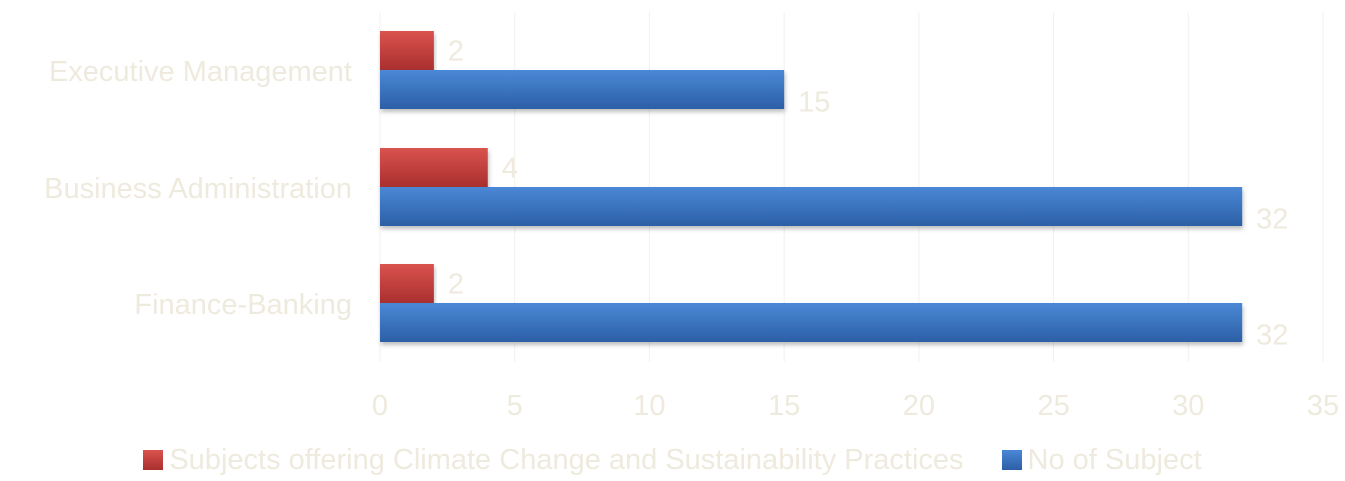  What do you see at coordinates (649, 406) in the screenshot?
I see `x-tick-label: 10` at bounding box center [649, 406].